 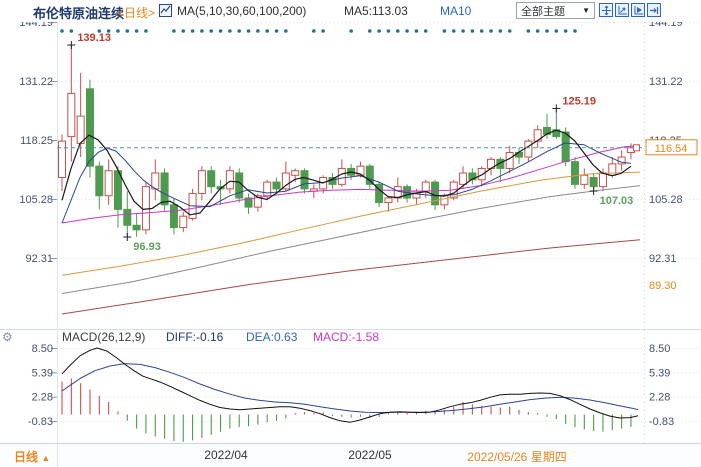 What do you see at coordinates (94, 38) in the screenshot?
I see `svg-text: 139.13` at bounding box center [94, 38].